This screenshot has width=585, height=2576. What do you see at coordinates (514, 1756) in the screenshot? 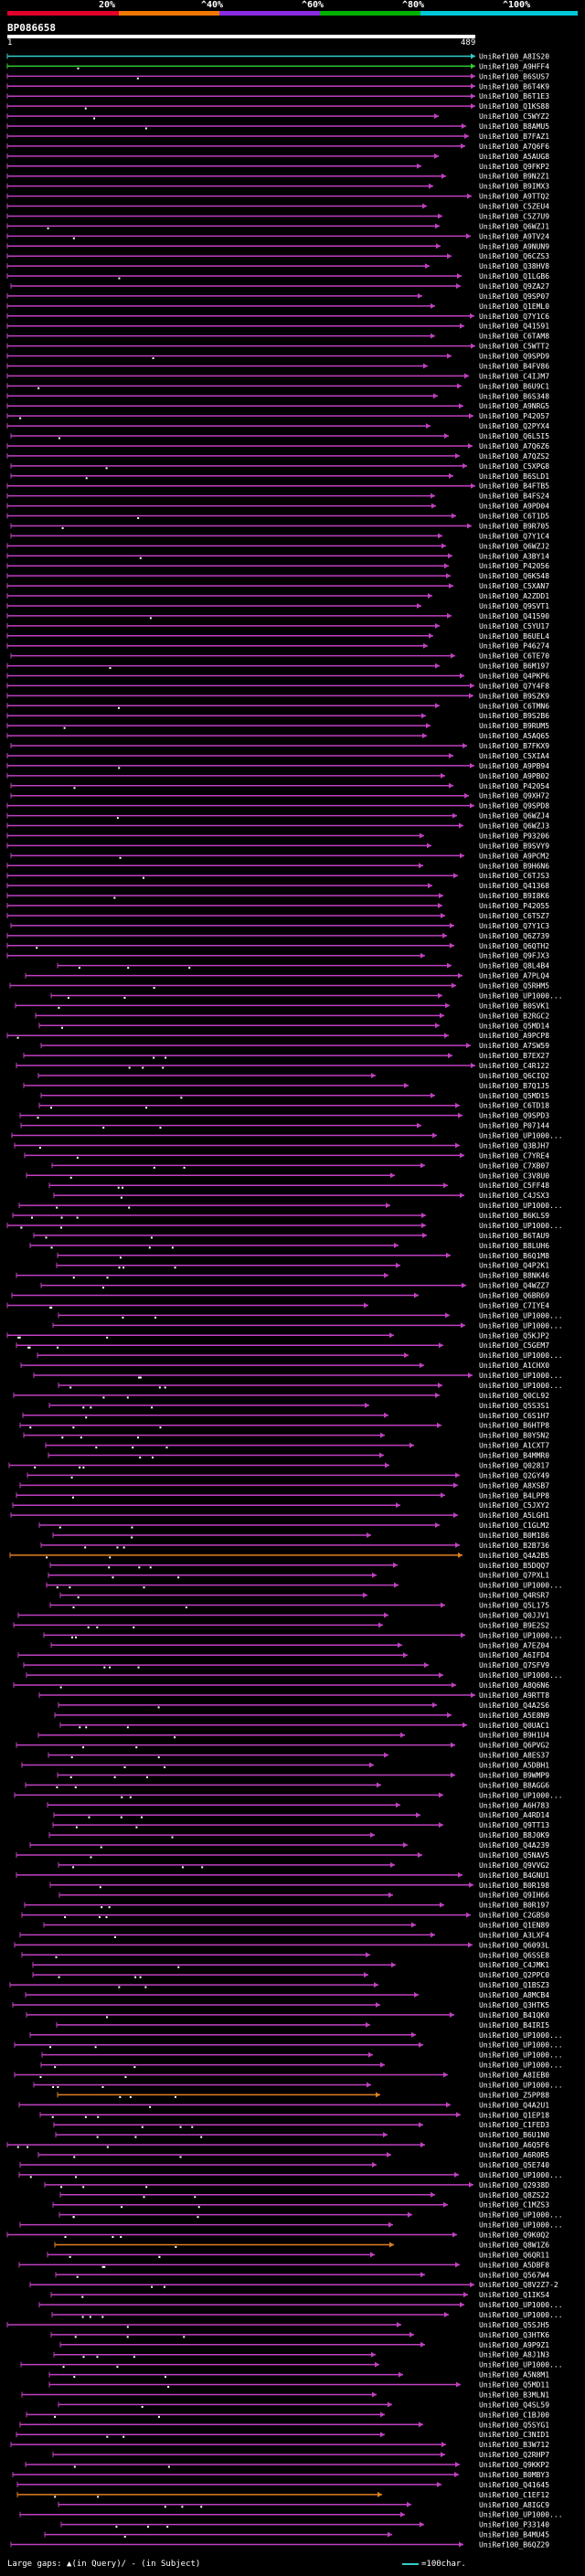
I see `hit-label: UniRef100_A8ES37` at bounding box center [514, 1756].